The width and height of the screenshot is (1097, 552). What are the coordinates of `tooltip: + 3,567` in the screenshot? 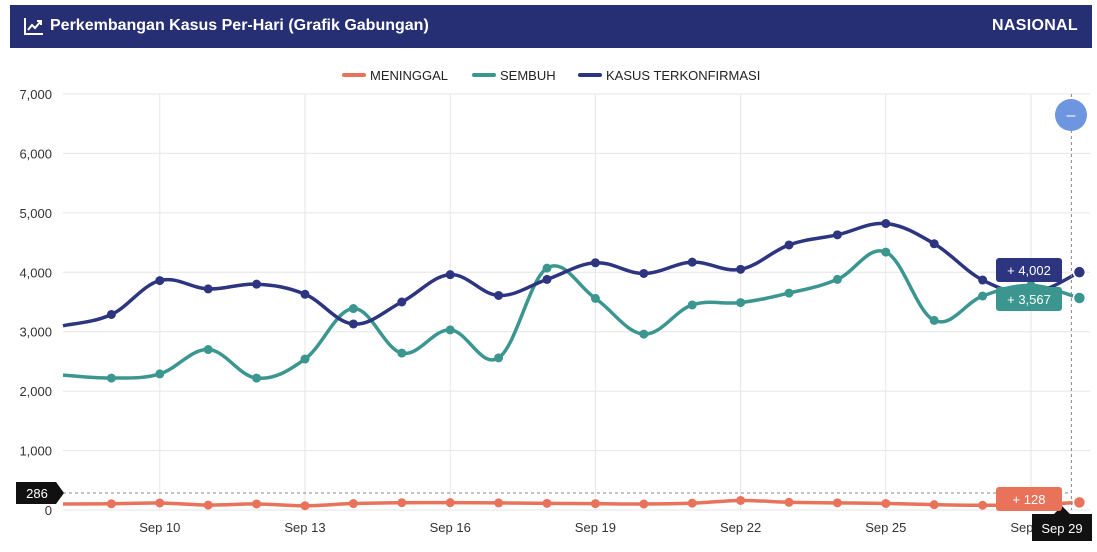 It's located at (1029, 299).